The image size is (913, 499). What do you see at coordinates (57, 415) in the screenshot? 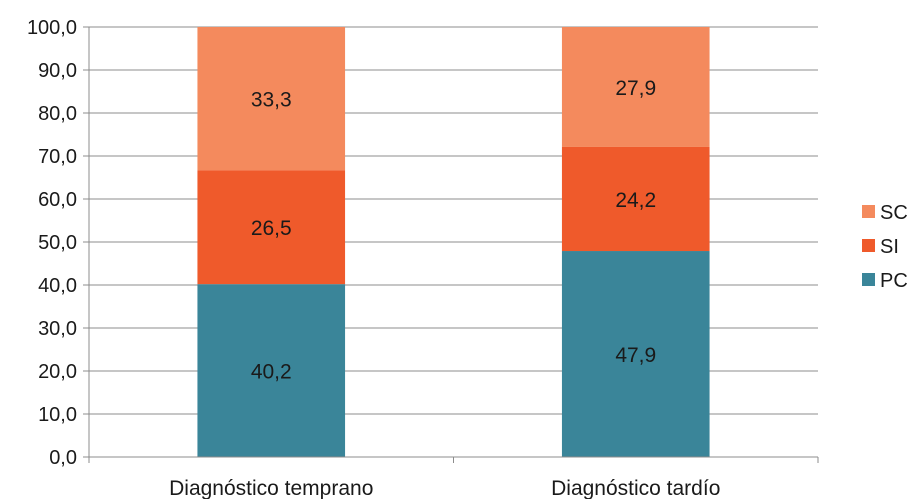
I see `y-tick-label: 10,0` at bounding box center [57, 415].